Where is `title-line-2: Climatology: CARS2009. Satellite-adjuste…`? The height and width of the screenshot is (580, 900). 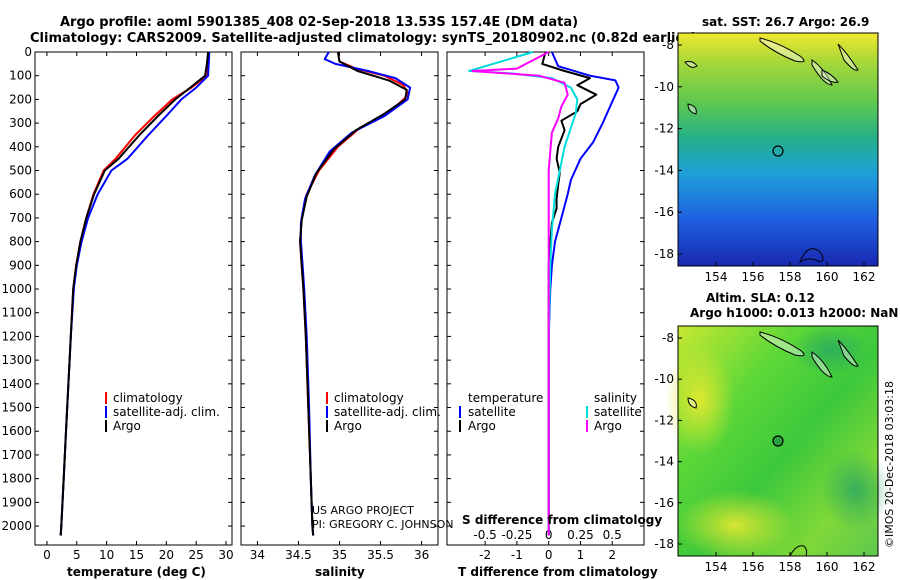 title-line-2: Climatology: CARS2009. Satellite-adjuste… is located at coordinates (363, 38).